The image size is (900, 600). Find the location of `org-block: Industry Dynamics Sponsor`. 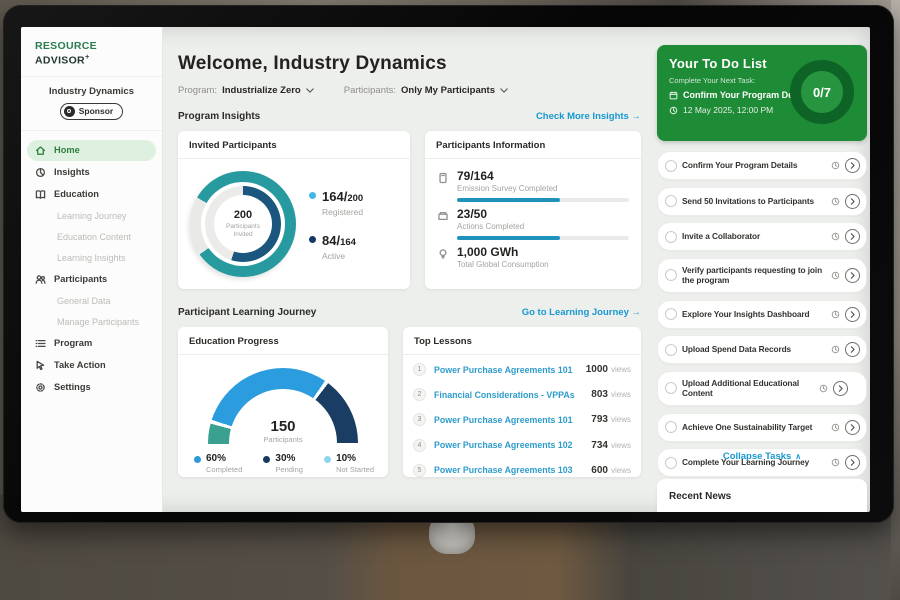

org-block: Industry Dynamics Sponsor is located at coordinates (91, 104).